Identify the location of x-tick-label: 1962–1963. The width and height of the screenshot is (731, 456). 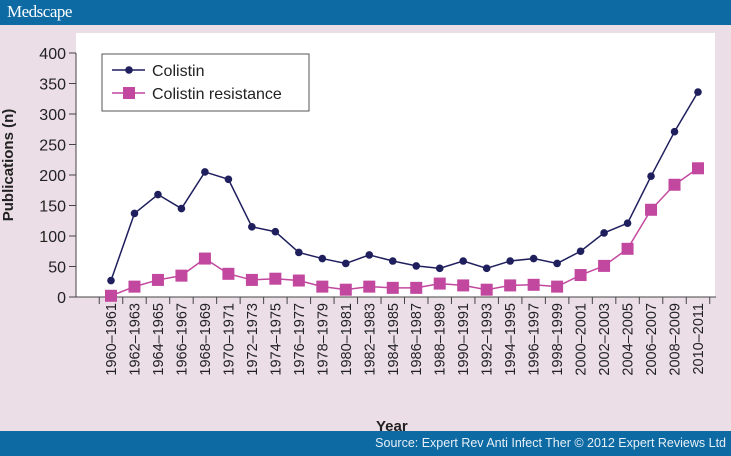
(135, 339).